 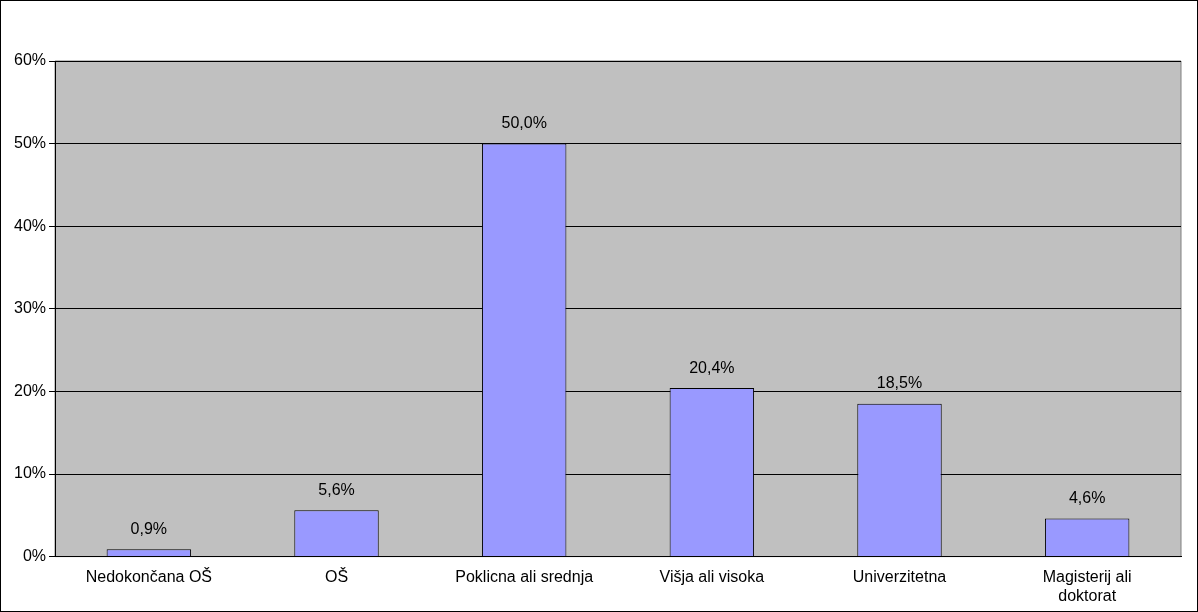 I want to click on x-tick-label: Višja ali visoka, so click(x=712, y=576).